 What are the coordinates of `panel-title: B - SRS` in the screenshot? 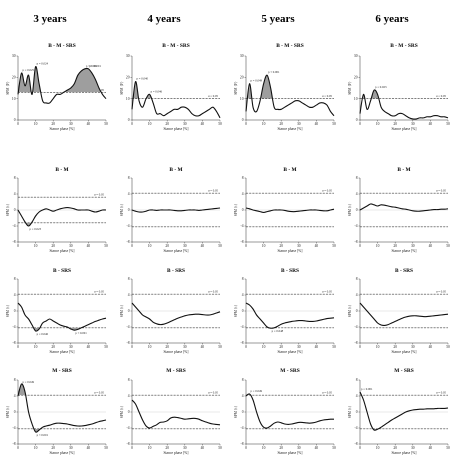 It's located at (290, 271).